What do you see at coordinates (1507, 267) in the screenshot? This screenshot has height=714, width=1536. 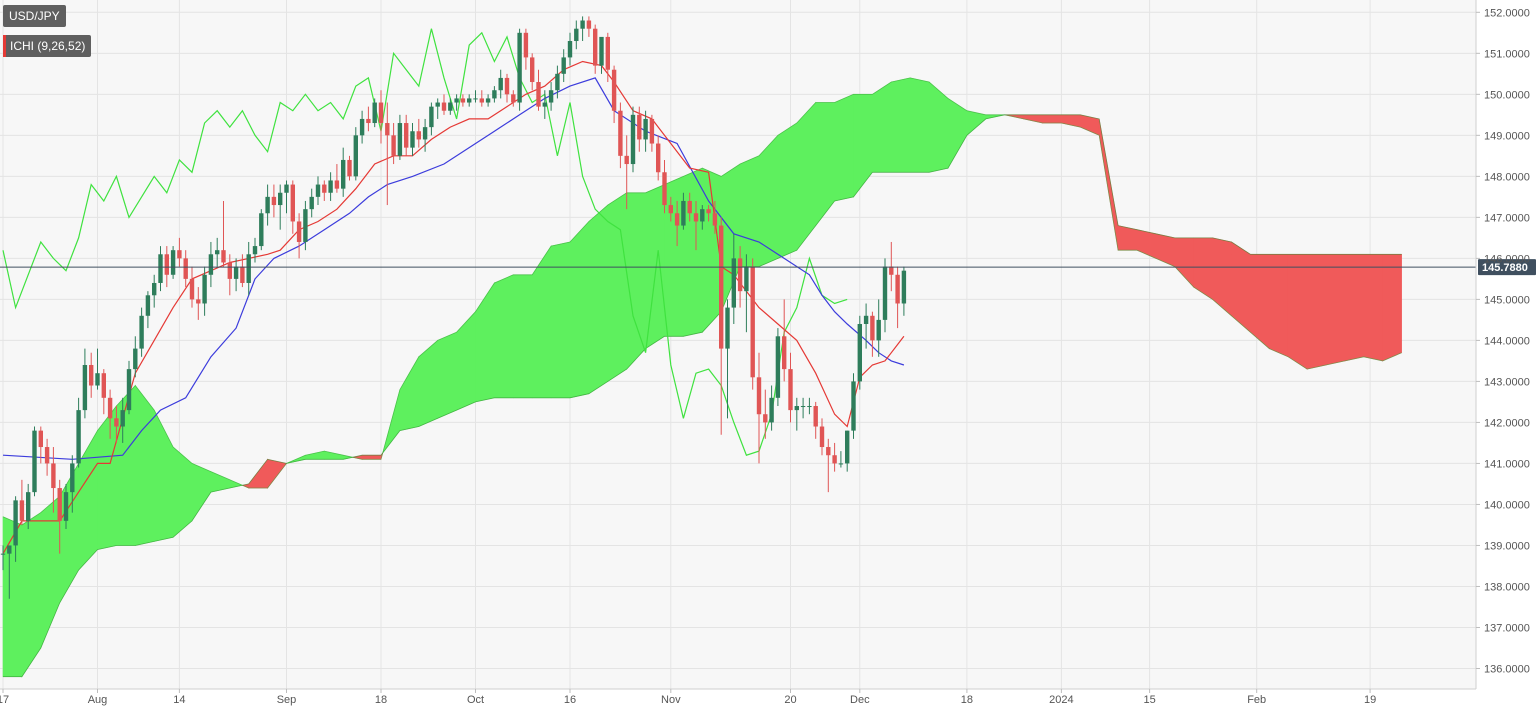 I see `last-price-tag` at bounding box center [1507, 267].